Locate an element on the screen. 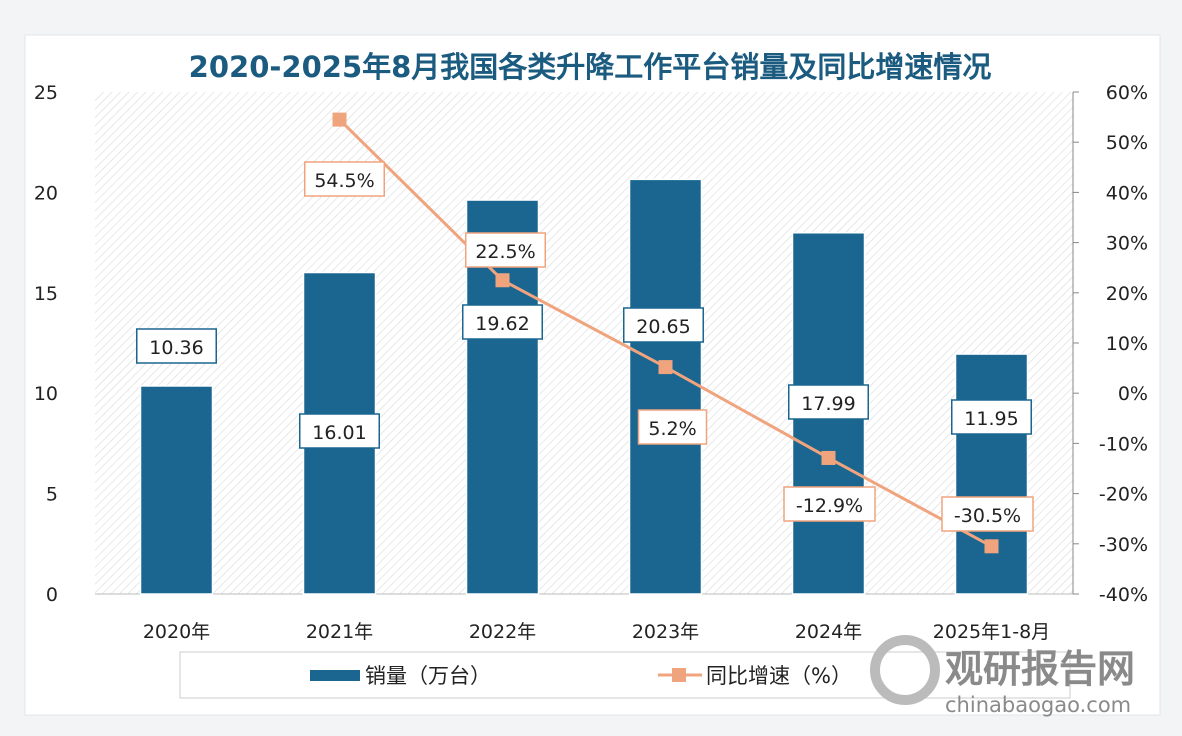 Image resolution: width=1182 pixels, height=736 pixels. x-tick-label: 2024年 is located at coordinates (828, 632).